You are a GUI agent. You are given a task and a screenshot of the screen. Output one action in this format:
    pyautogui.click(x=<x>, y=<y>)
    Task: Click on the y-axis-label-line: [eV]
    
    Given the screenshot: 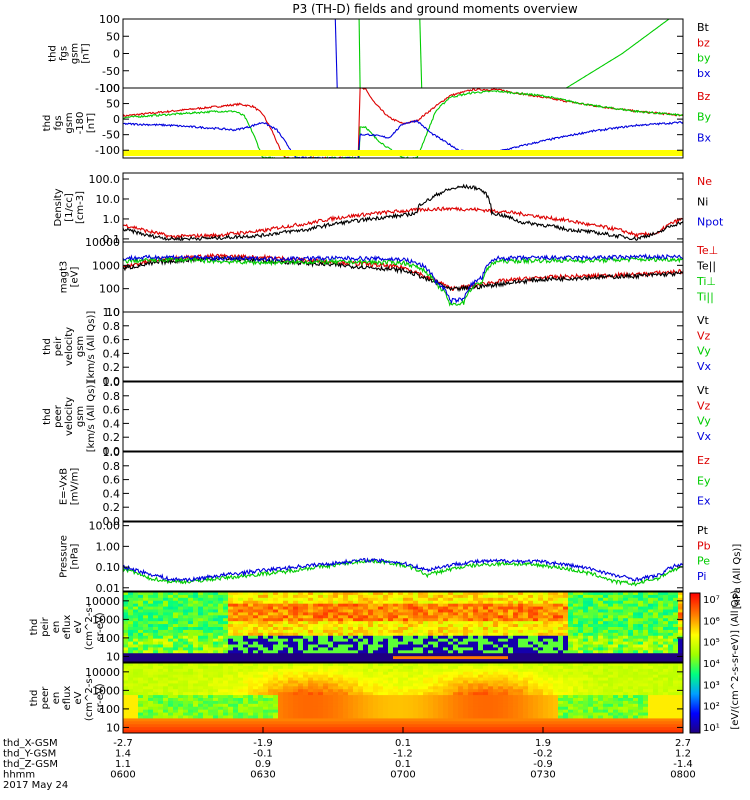 What is the action you would take?
    pyautogui.click(x=75, y=277)
    